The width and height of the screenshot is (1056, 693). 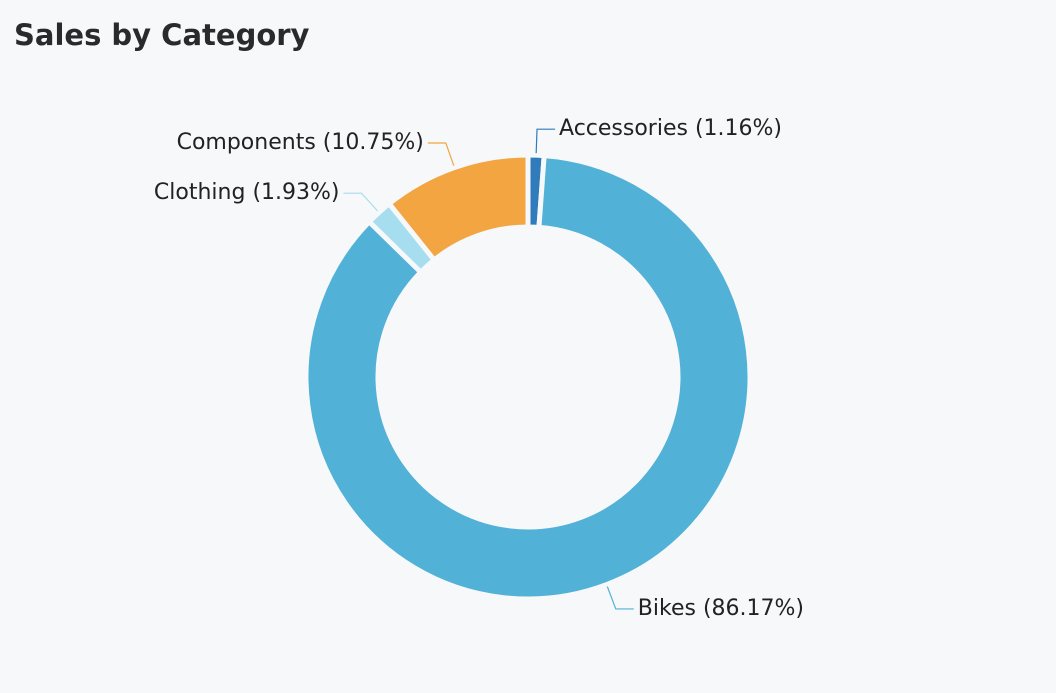 What do you see at coordinates (247, 192) in the screenshot?
I see `data-label: Clothing (1.93%)` at bounding box center [247, 192].